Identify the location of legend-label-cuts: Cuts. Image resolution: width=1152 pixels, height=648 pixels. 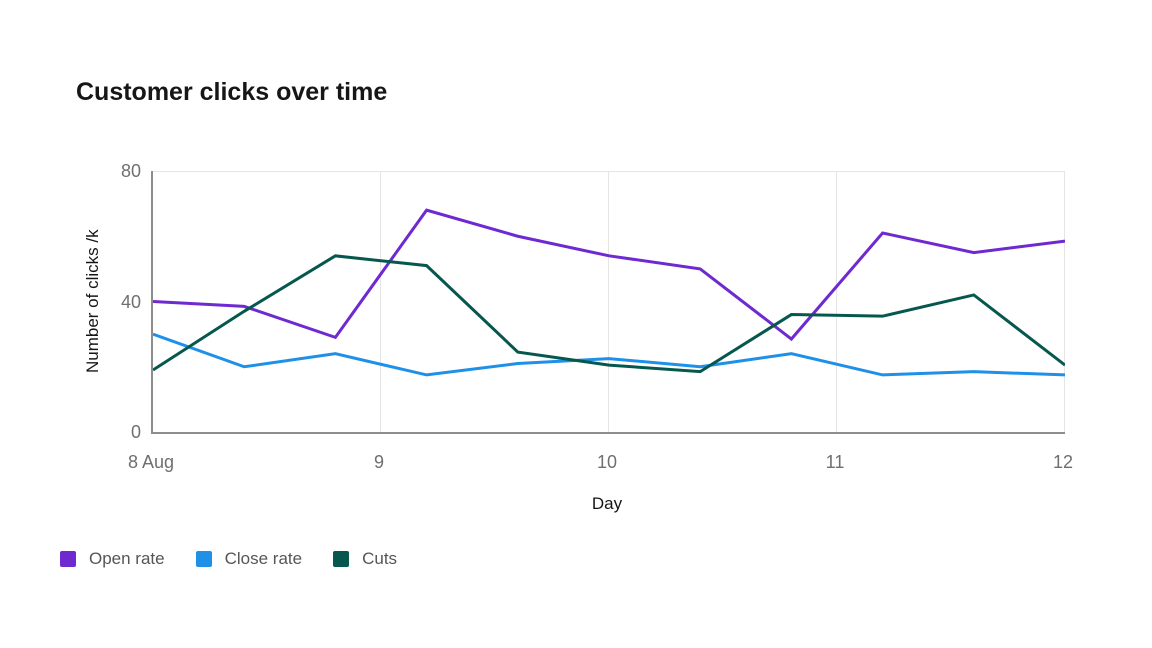
(380, 558).